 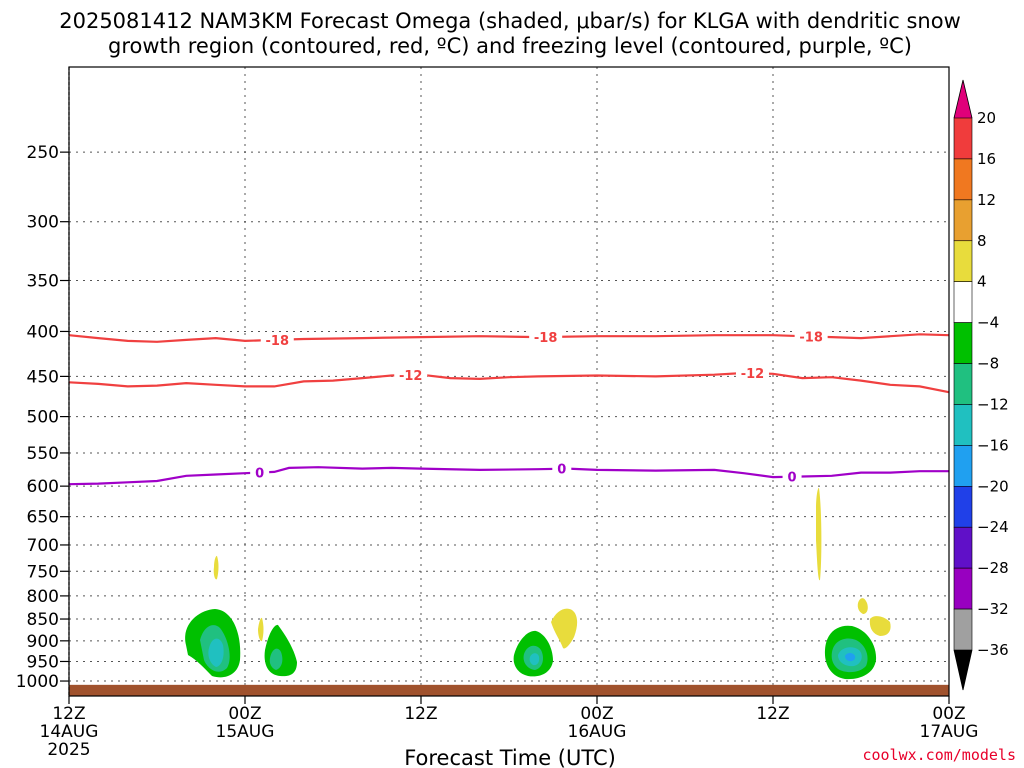 What do you see at coordinates (982, 282) in the screenshot?
I see `colorbar-label: 4` at bounding box center [982, 282].